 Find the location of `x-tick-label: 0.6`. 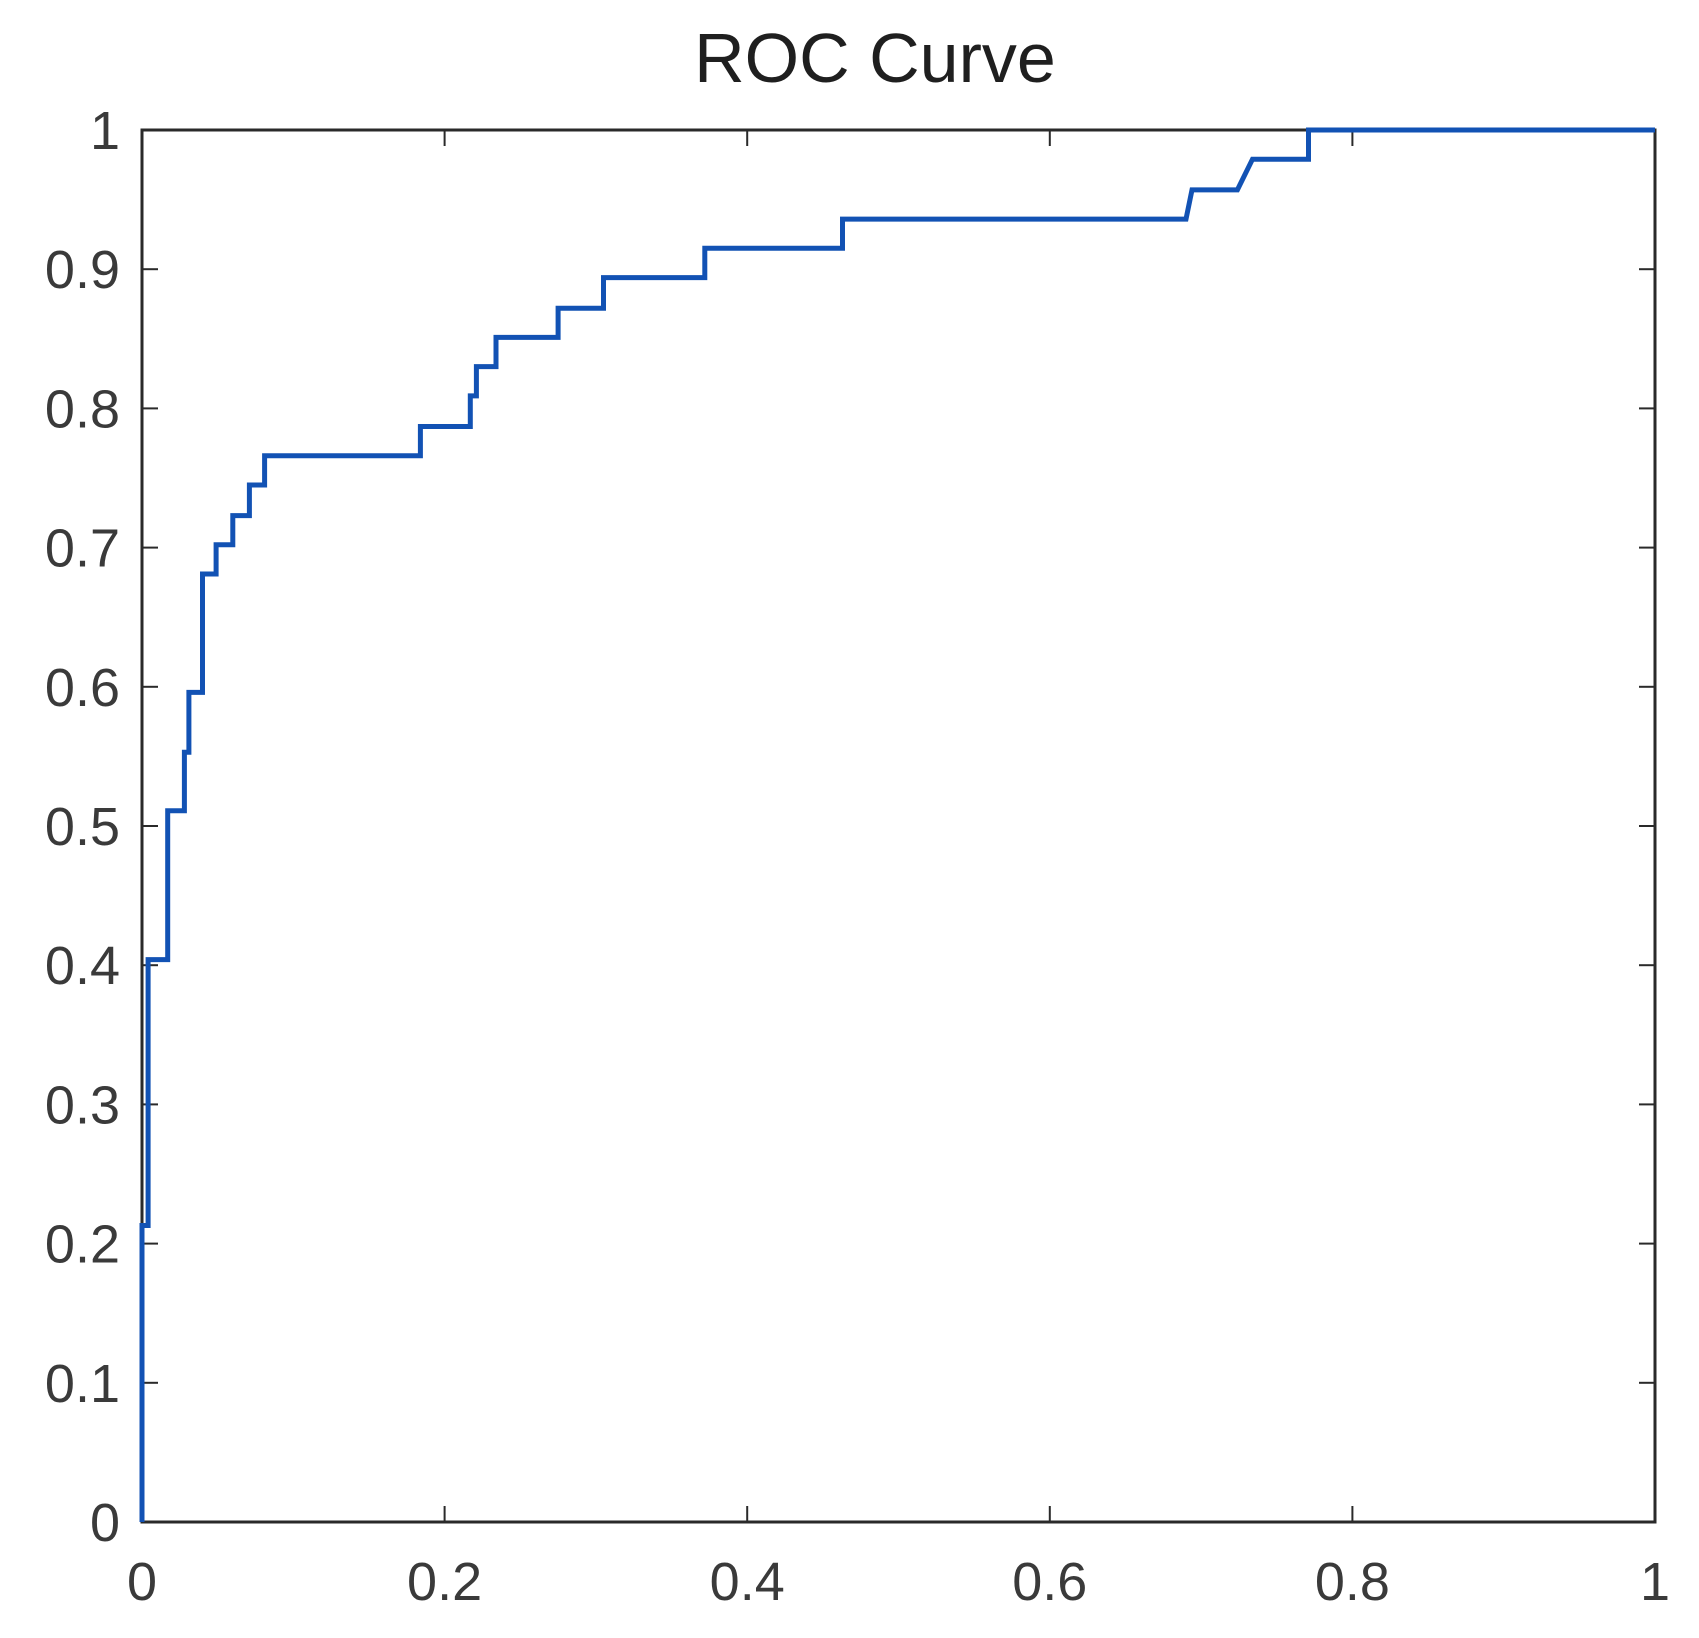

x-tick-label: 0.6 is located at coordinates (1049, 1582).